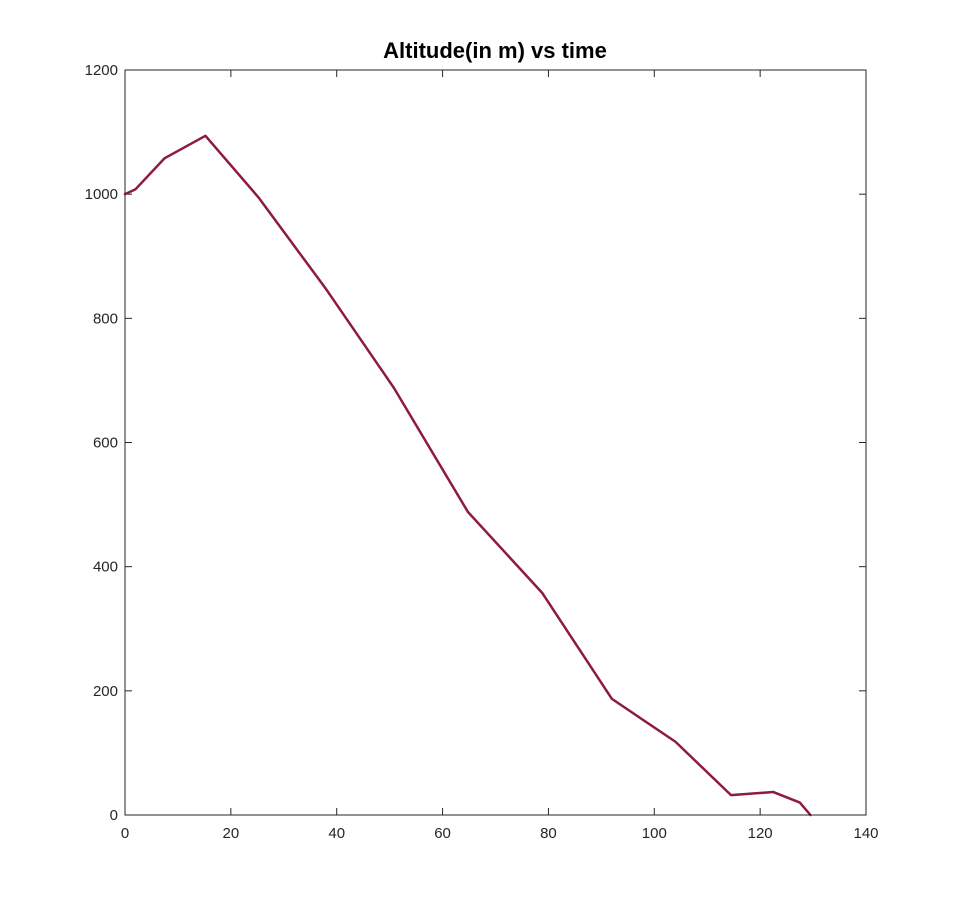  I want to click on y-tick-label: 800, so click(105, 318).